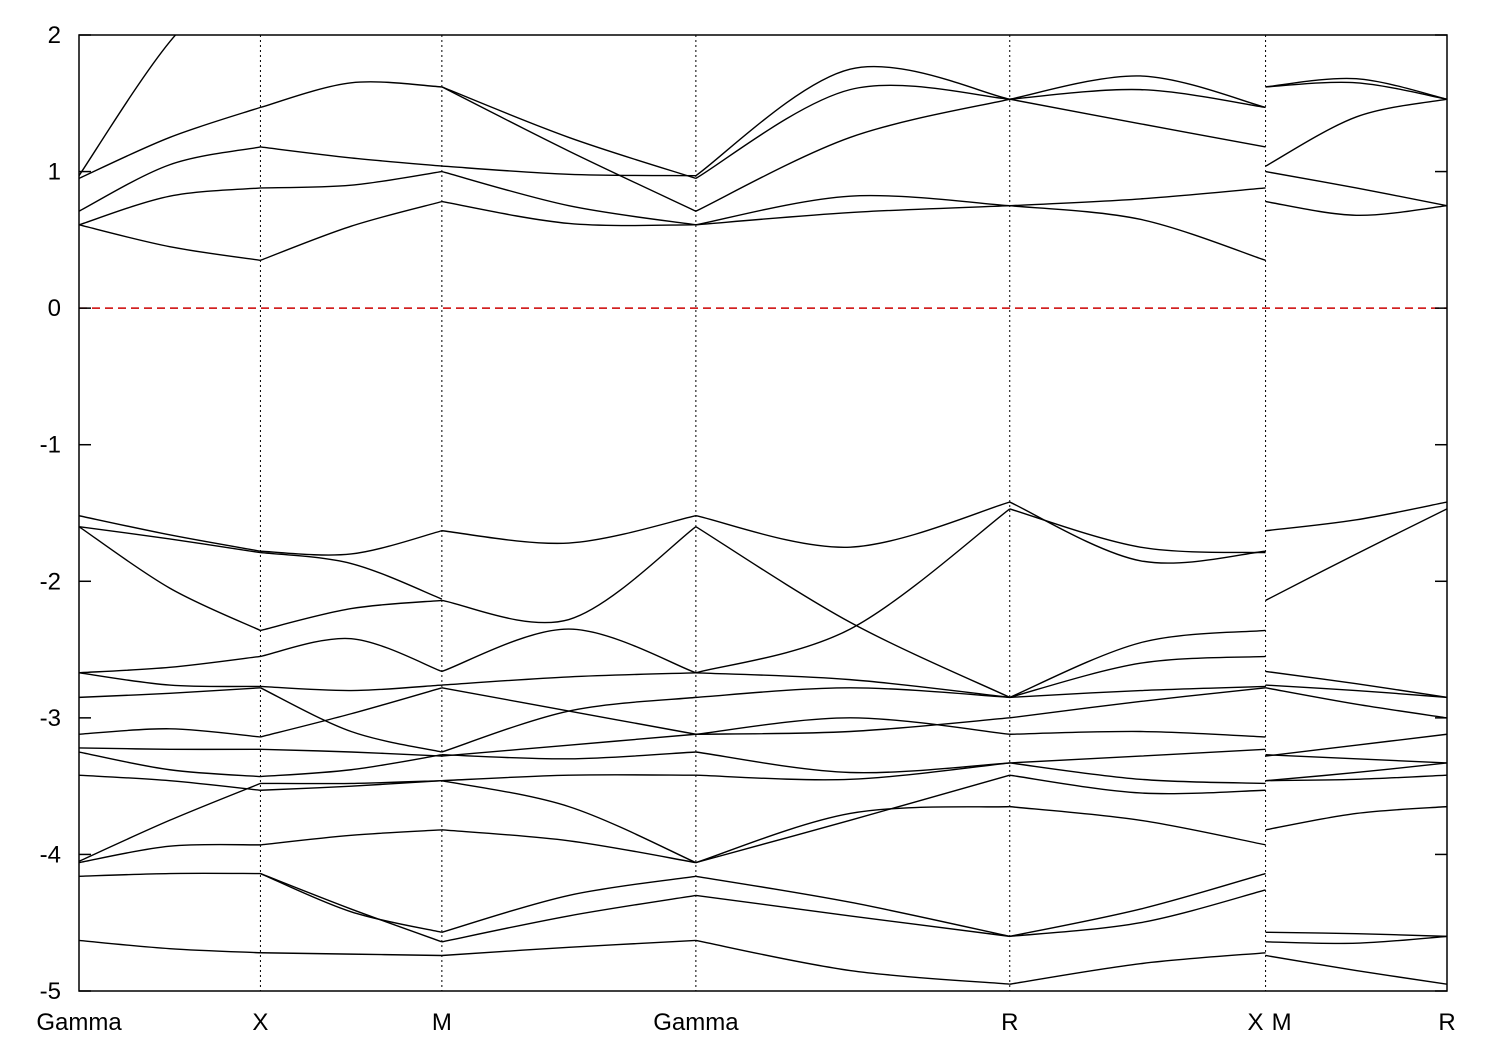 This screenshot has height=1050, width=1500. I want to click on y-tick-label: -3, so click(50, 718).